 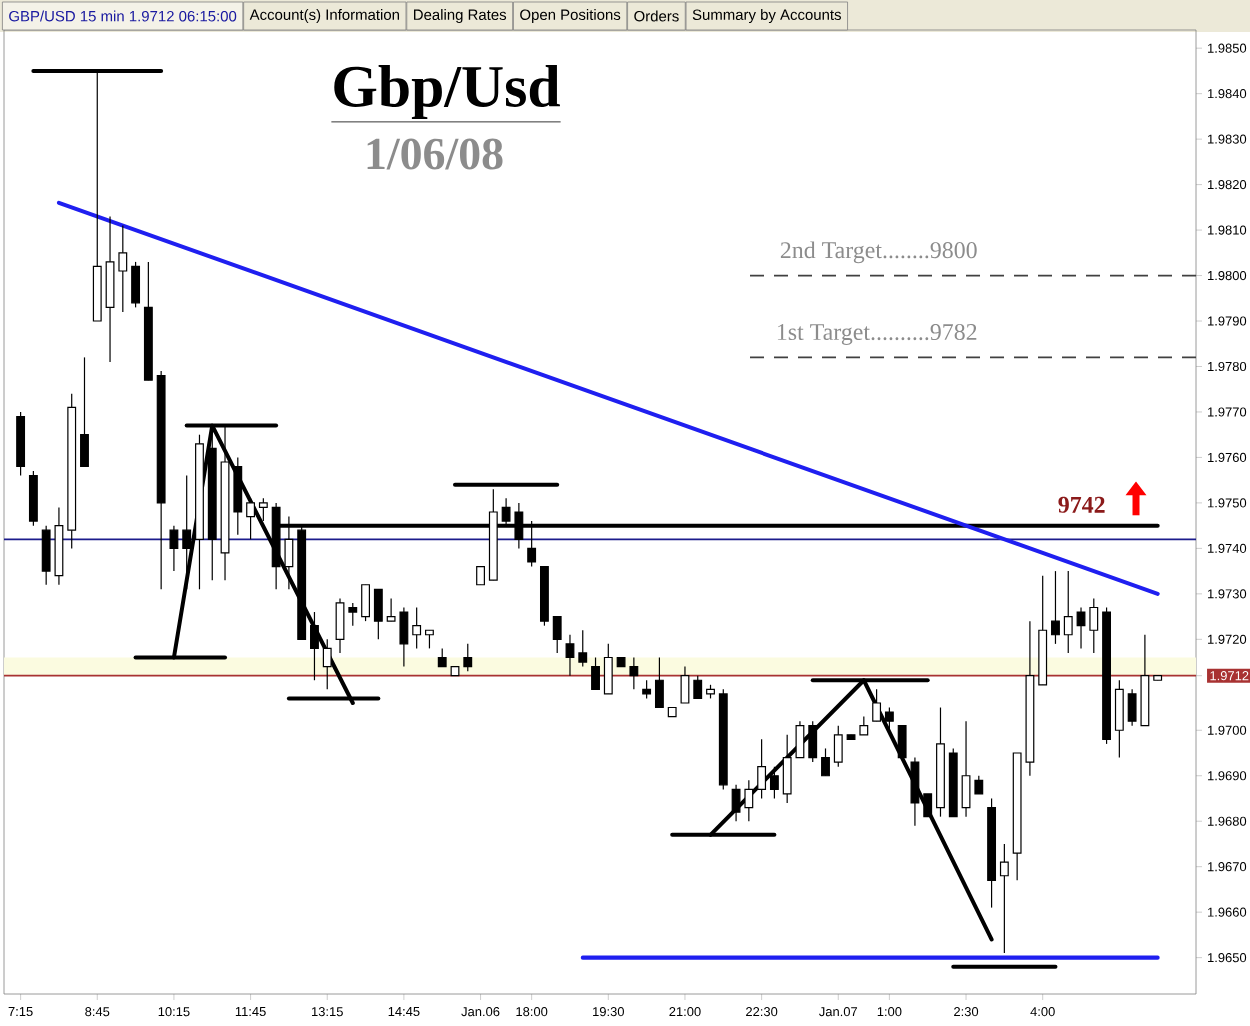 What do you see at coordinates (878, 252) in the screenshot?
I see `ref-line-label: 2nd Target........9800` at bounding box center [878, 252].